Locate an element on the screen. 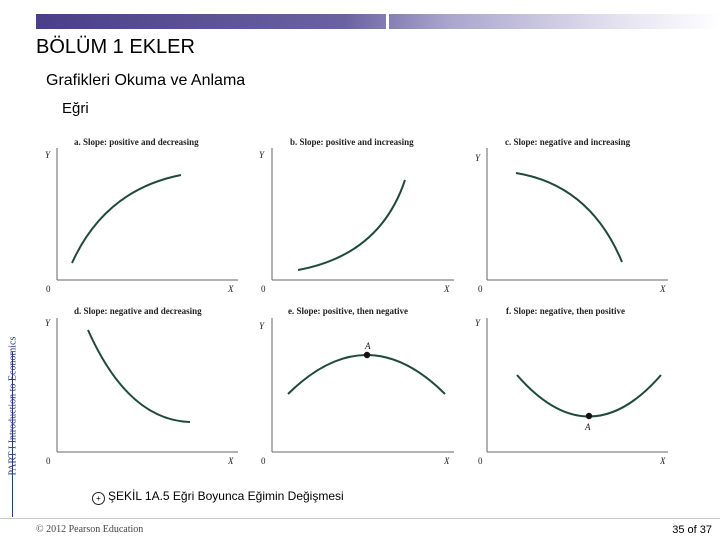  panel-d-origin: 0 is located at coordinates (48, 461).